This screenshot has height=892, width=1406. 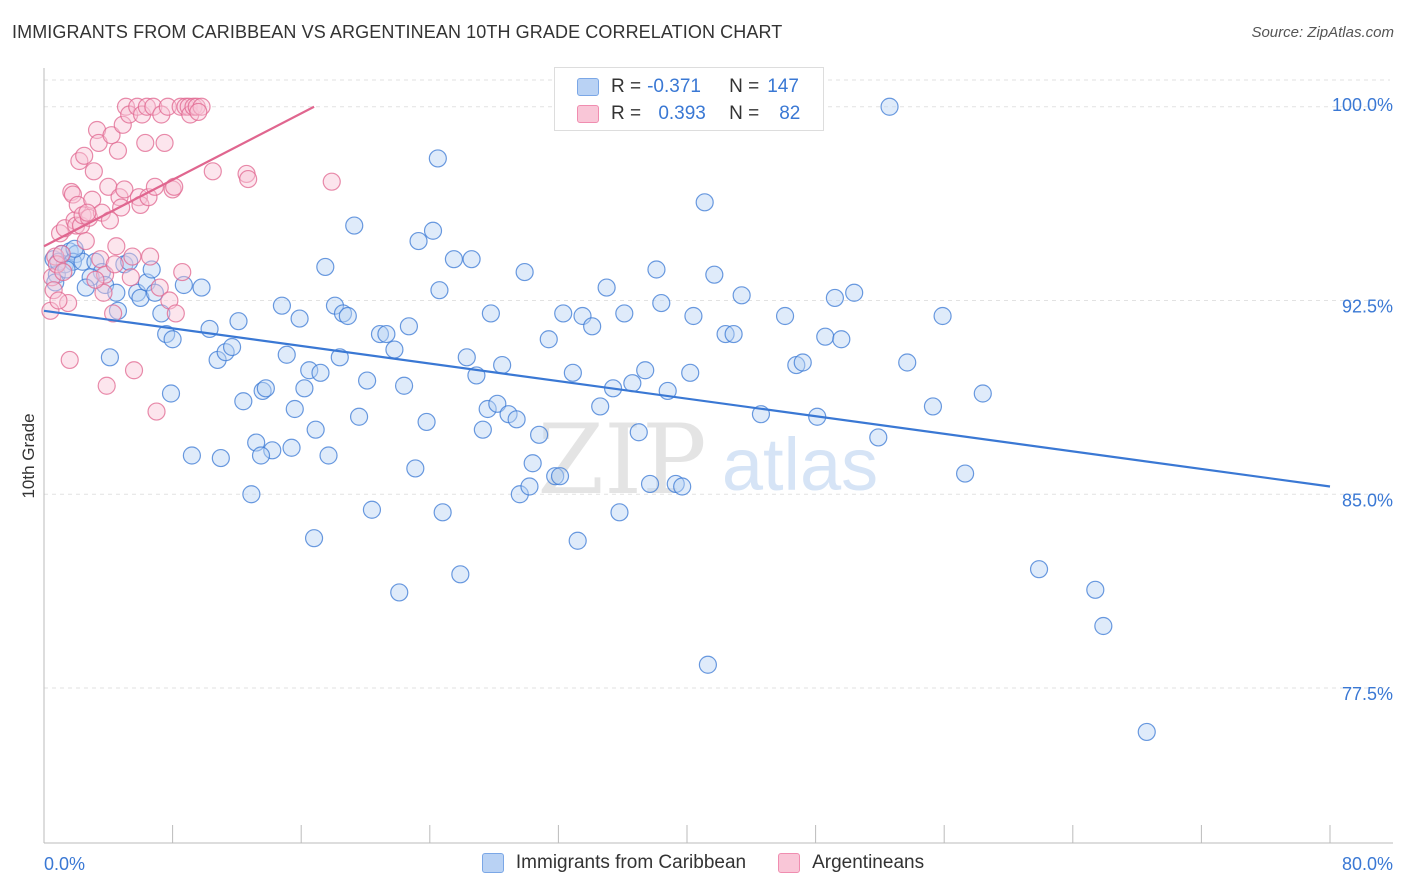 I want to click on legend-item-argentineans: Argentineans, so click(x=851, y=863).